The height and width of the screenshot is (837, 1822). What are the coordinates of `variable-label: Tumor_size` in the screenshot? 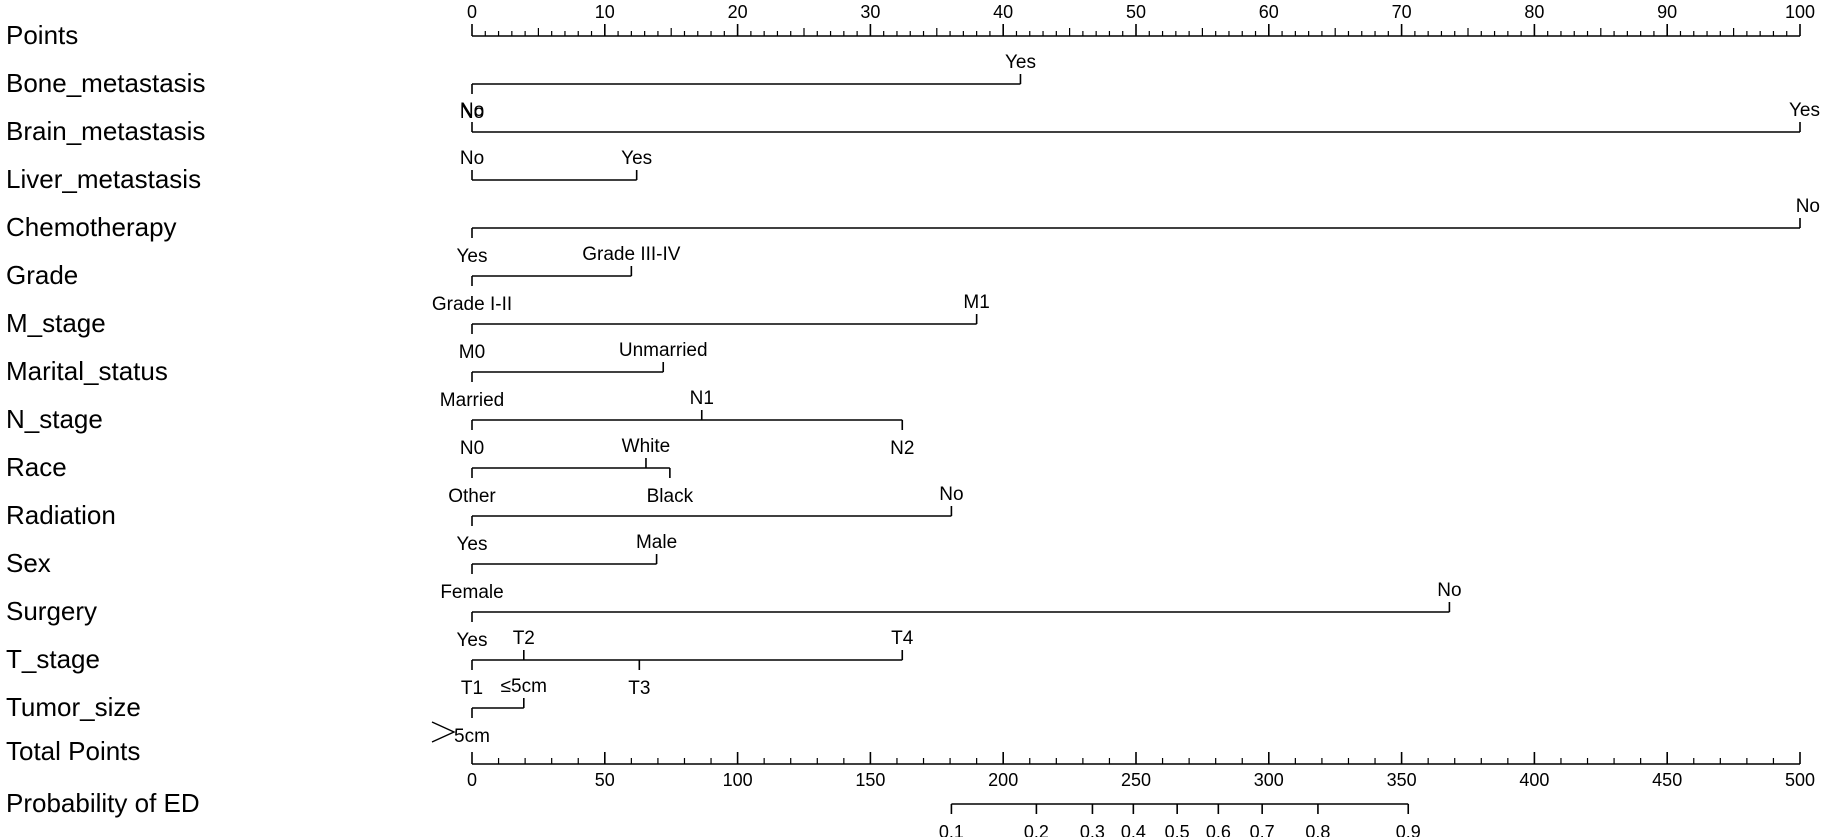 It's located at (73, 707).